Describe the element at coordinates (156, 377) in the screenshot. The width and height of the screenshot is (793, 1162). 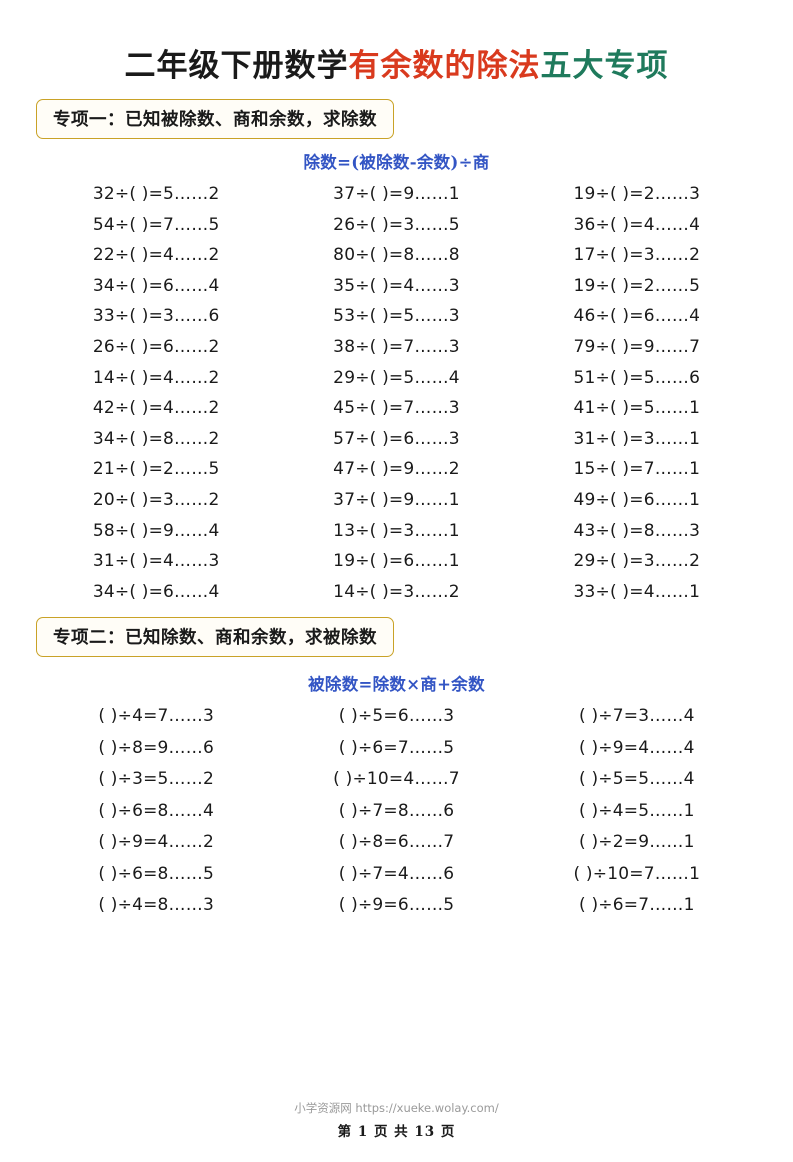
I see `problem-item: 14÷( )=4……2` at that location.